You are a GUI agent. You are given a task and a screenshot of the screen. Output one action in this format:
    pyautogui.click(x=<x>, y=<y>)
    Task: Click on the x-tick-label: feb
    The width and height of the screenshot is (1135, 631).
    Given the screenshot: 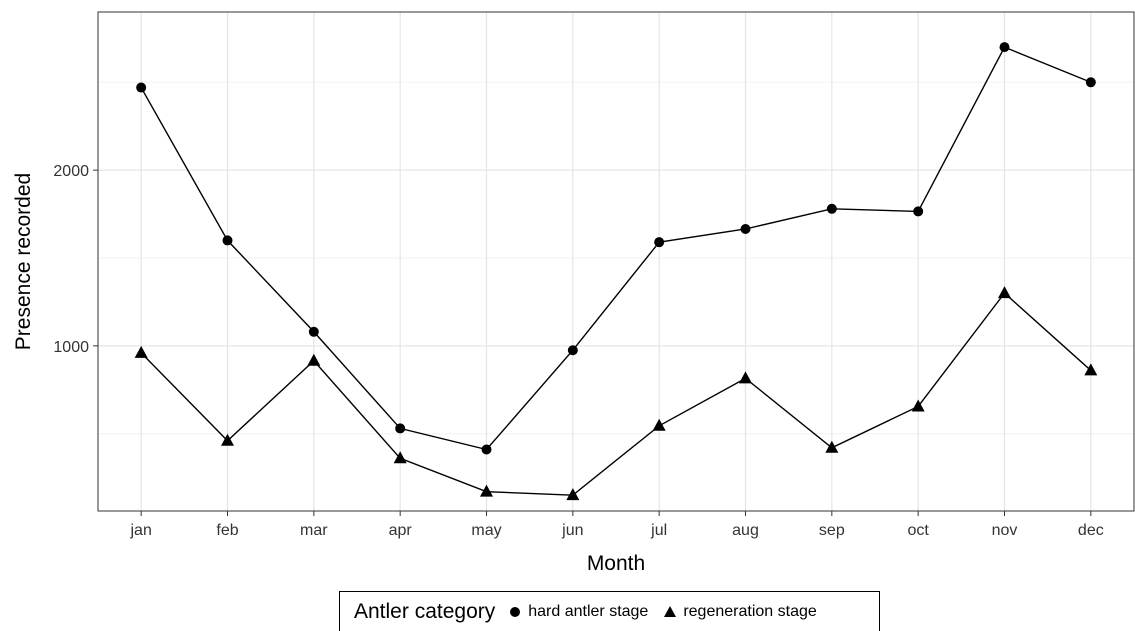 What is the action you would take?
    pyautogui.click(x=227, y=530)
    